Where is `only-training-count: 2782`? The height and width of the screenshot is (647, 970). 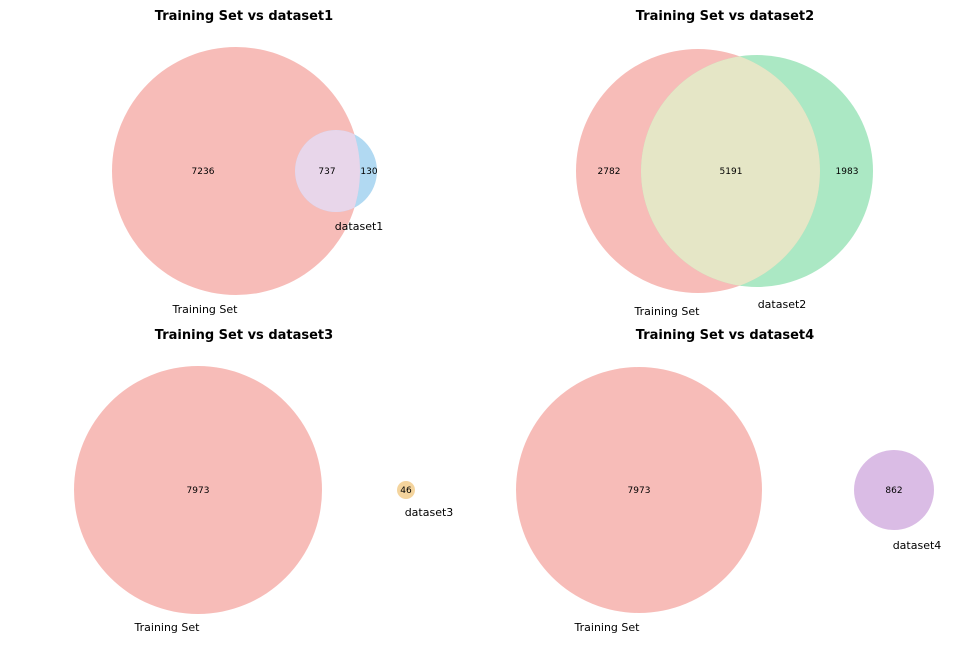
only-training-count: 2782 is located at coordinates (609, 172).